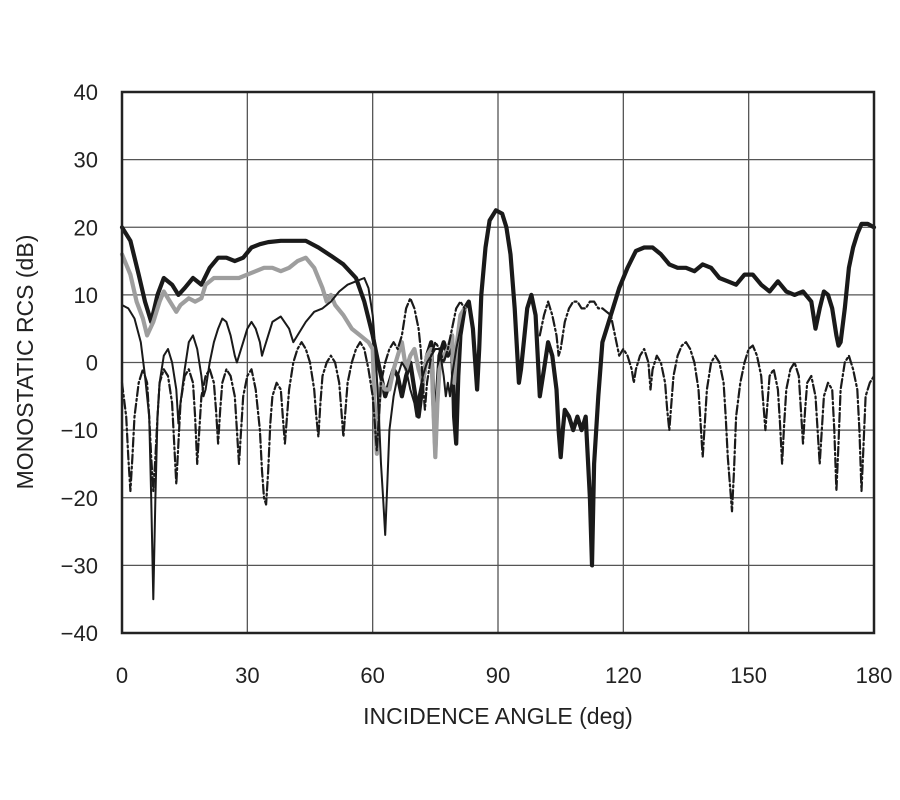 The image size is (900, 800). I want to click on y-tick-label: 30, so click(86, 160).